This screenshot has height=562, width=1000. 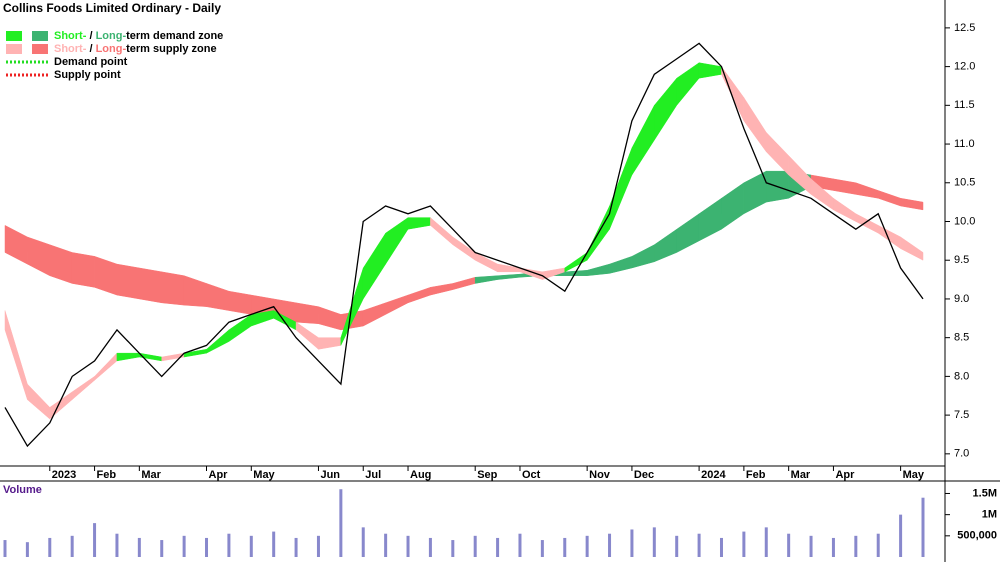 What do you see at coordinates (171, 49) in the screenshot?
I see `legend-text: term supply zone` at bounding box center [171, 49].